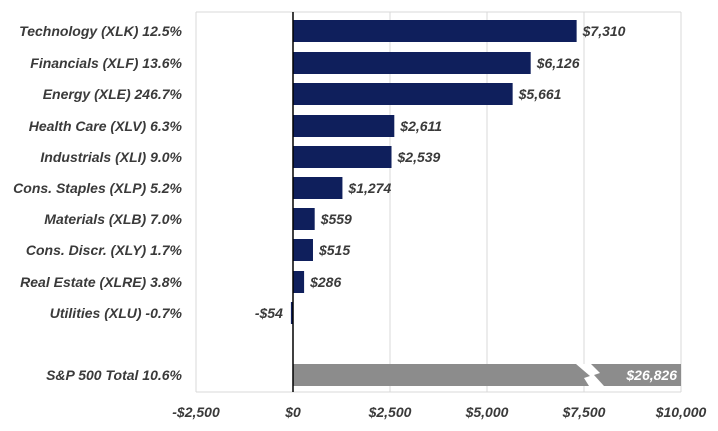 The image size is (718, 431). What do you see at coordinates (390, 412) in the screenshot?
I see `x-tick-label: $2,500` at bounding box center [390, 412].